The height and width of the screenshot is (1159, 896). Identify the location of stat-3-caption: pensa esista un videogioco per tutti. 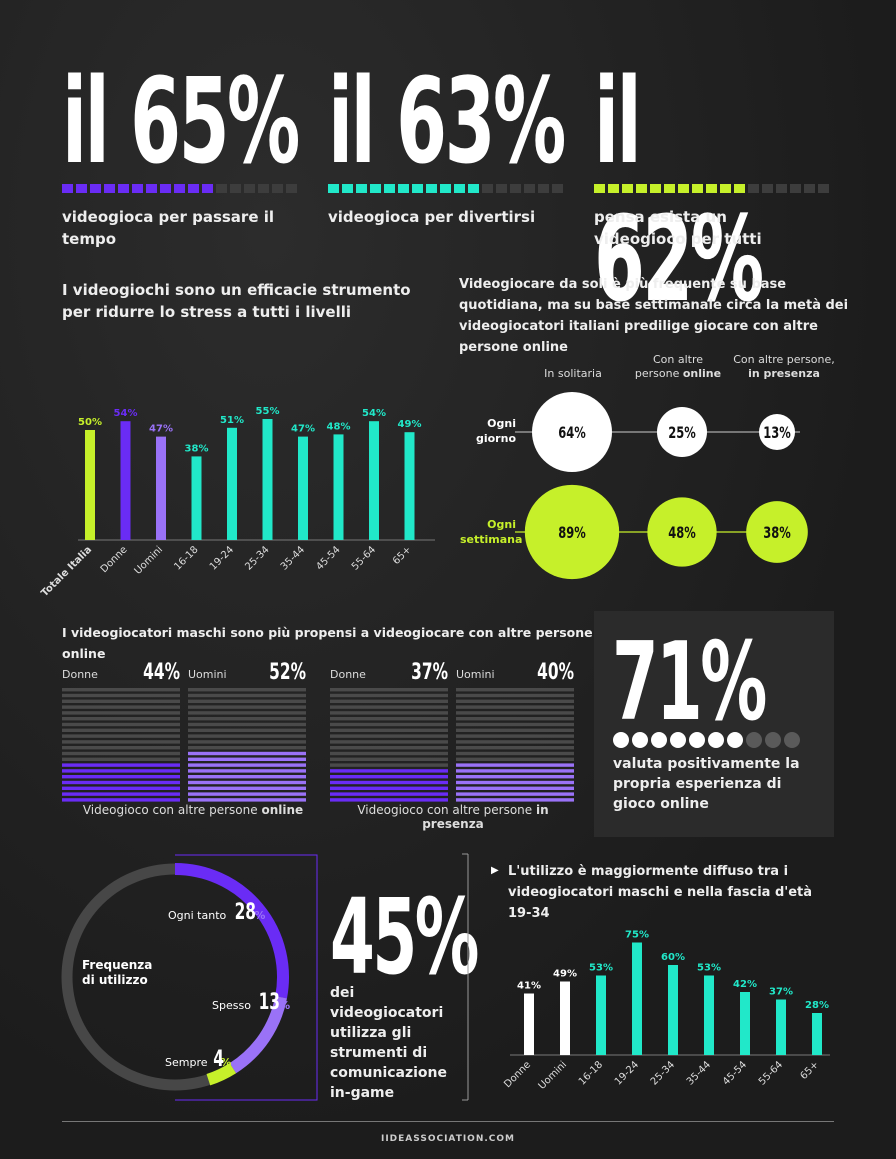
(678, 228).